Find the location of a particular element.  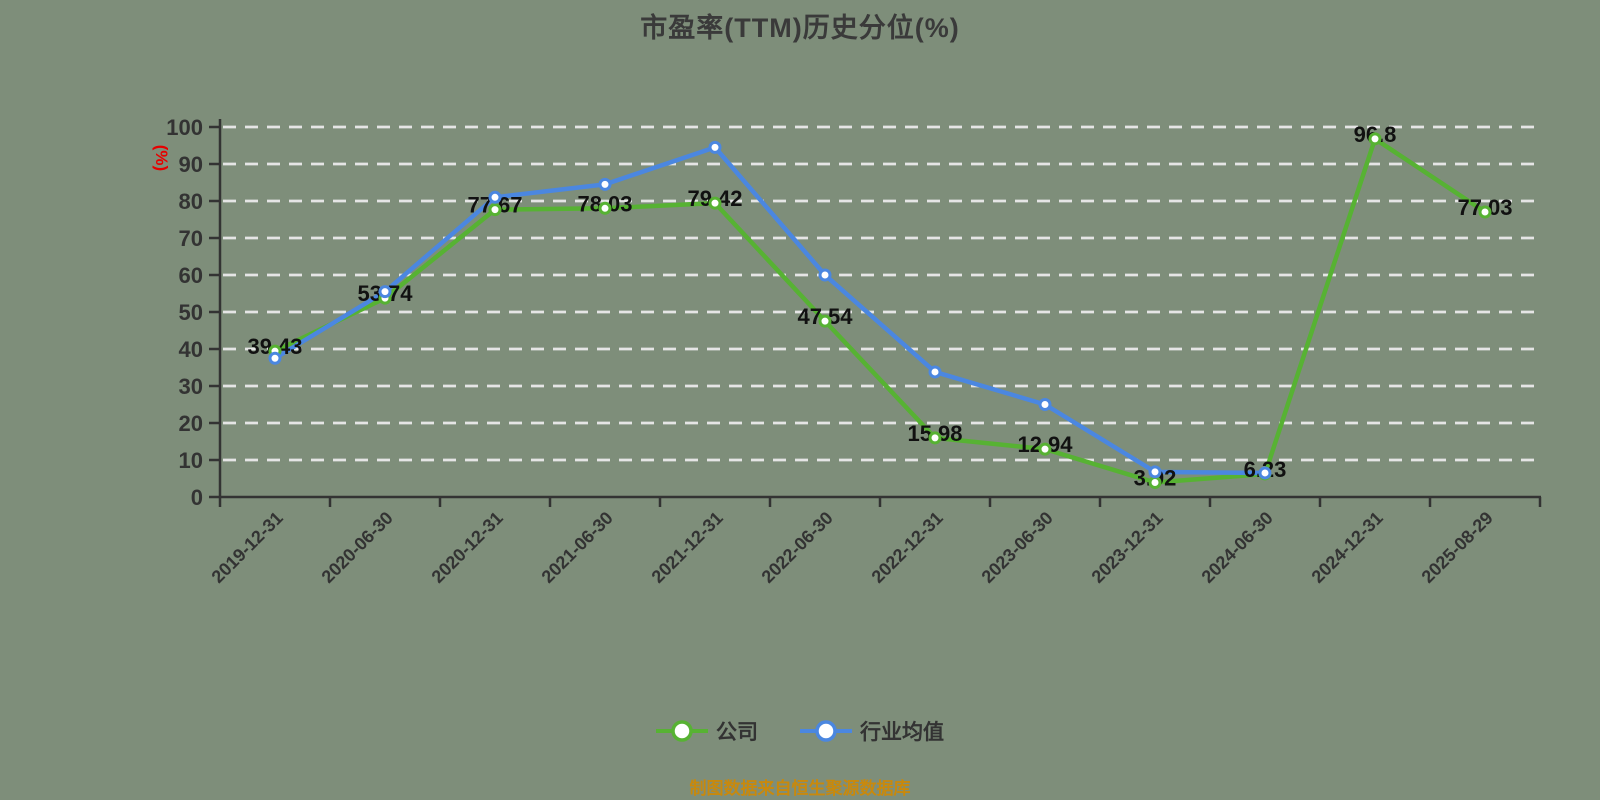

industry-line-marker-icon is located at coordinates (826, 731).